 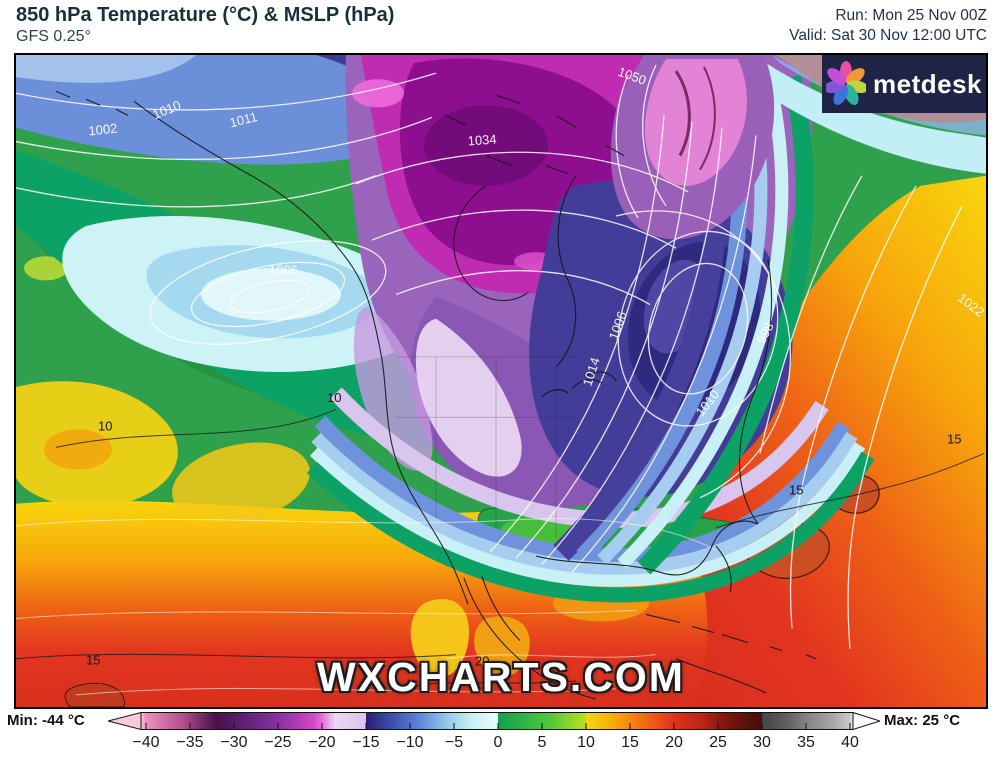 I want to click on metdesk-star-icon, so click(x=846, y=83).